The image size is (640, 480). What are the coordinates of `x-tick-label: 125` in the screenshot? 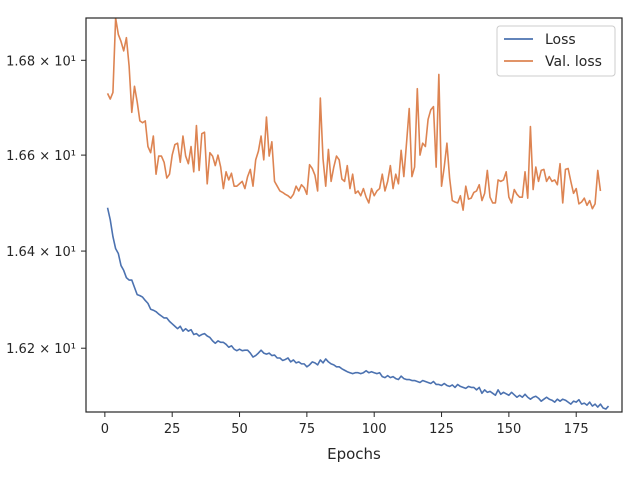 It's located at (441, 429).